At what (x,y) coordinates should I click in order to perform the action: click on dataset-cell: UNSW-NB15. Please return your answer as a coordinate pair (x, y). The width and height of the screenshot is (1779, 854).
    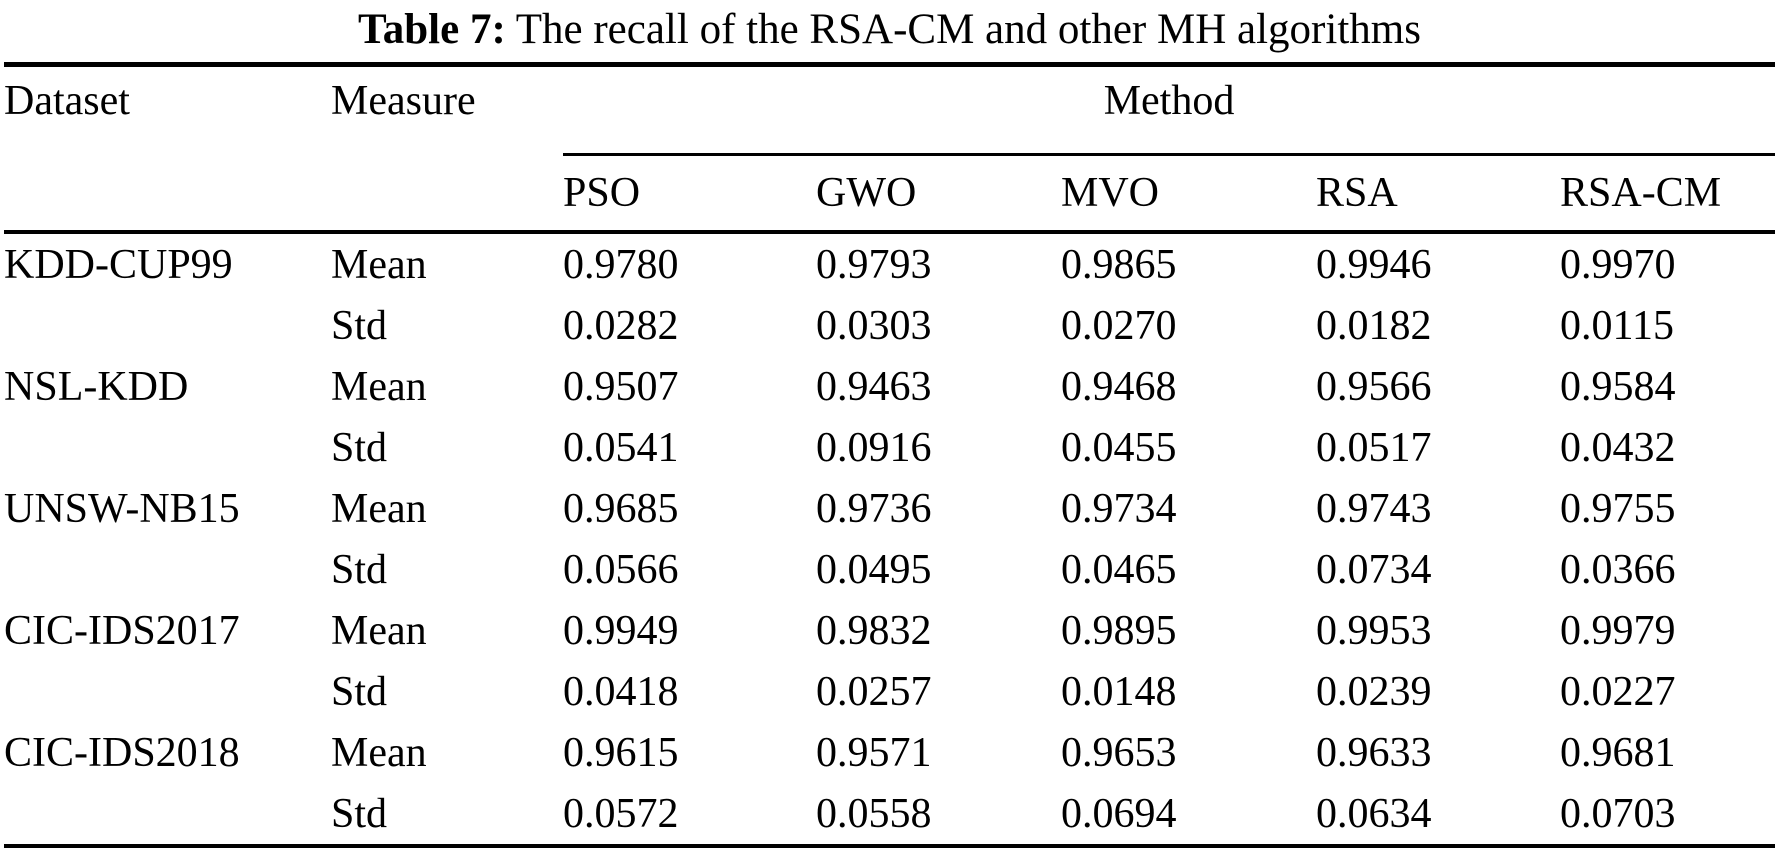
    Looking at the image, I should click on (122, 508).